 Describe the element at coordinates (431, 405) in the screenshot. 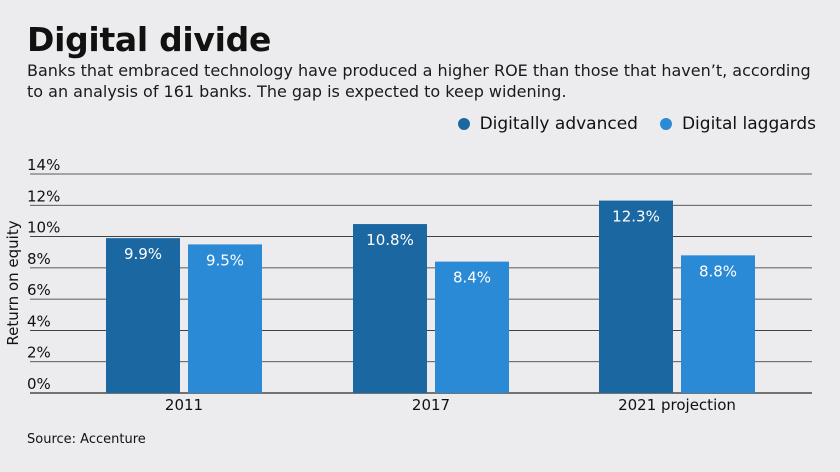

I see `x-category-label: 2017` at that location.